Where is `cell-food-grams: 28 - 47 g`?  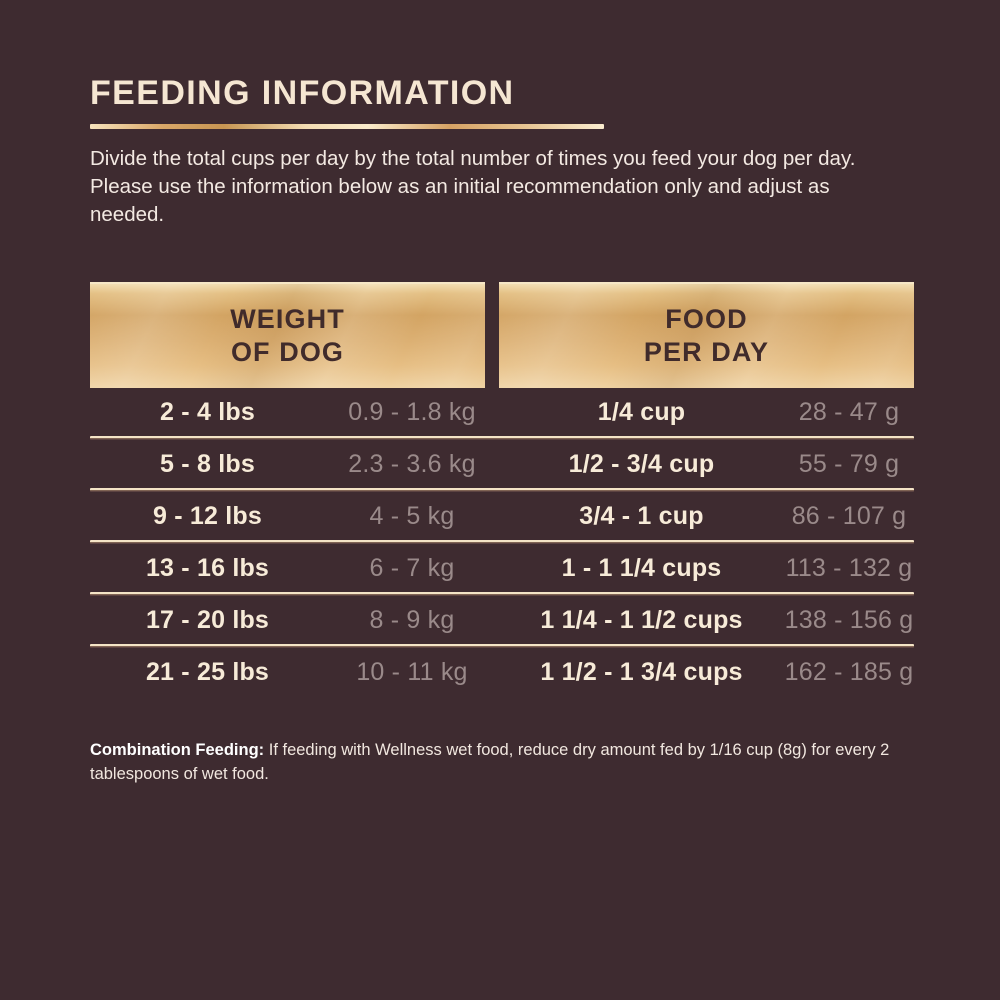 cell-food-grams: 28 - 47 g is located at coordinates (849, 412).